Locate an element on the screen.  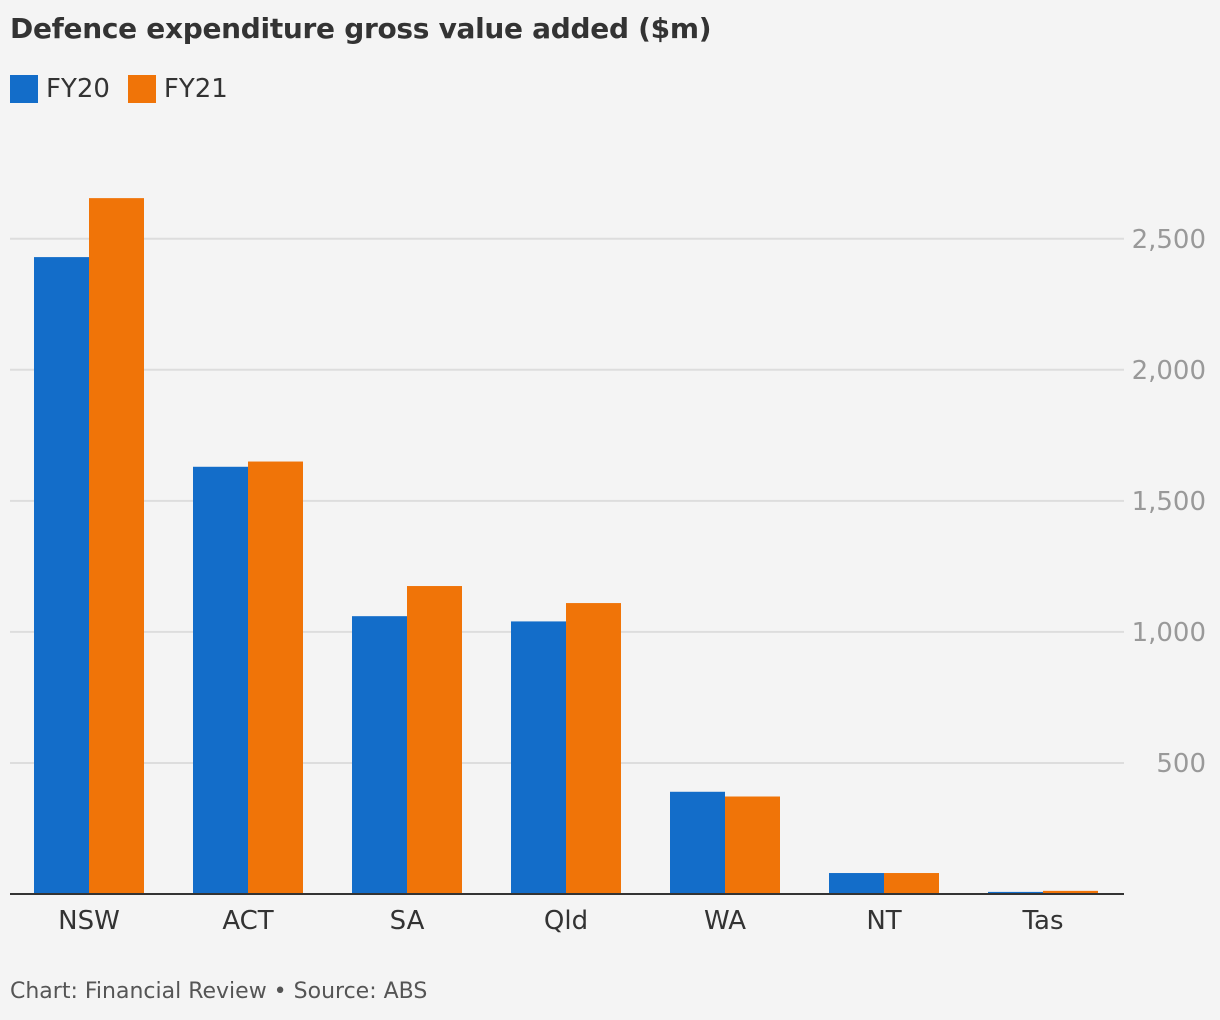
x-category-label: ACT is located at coordinates (247, 921).